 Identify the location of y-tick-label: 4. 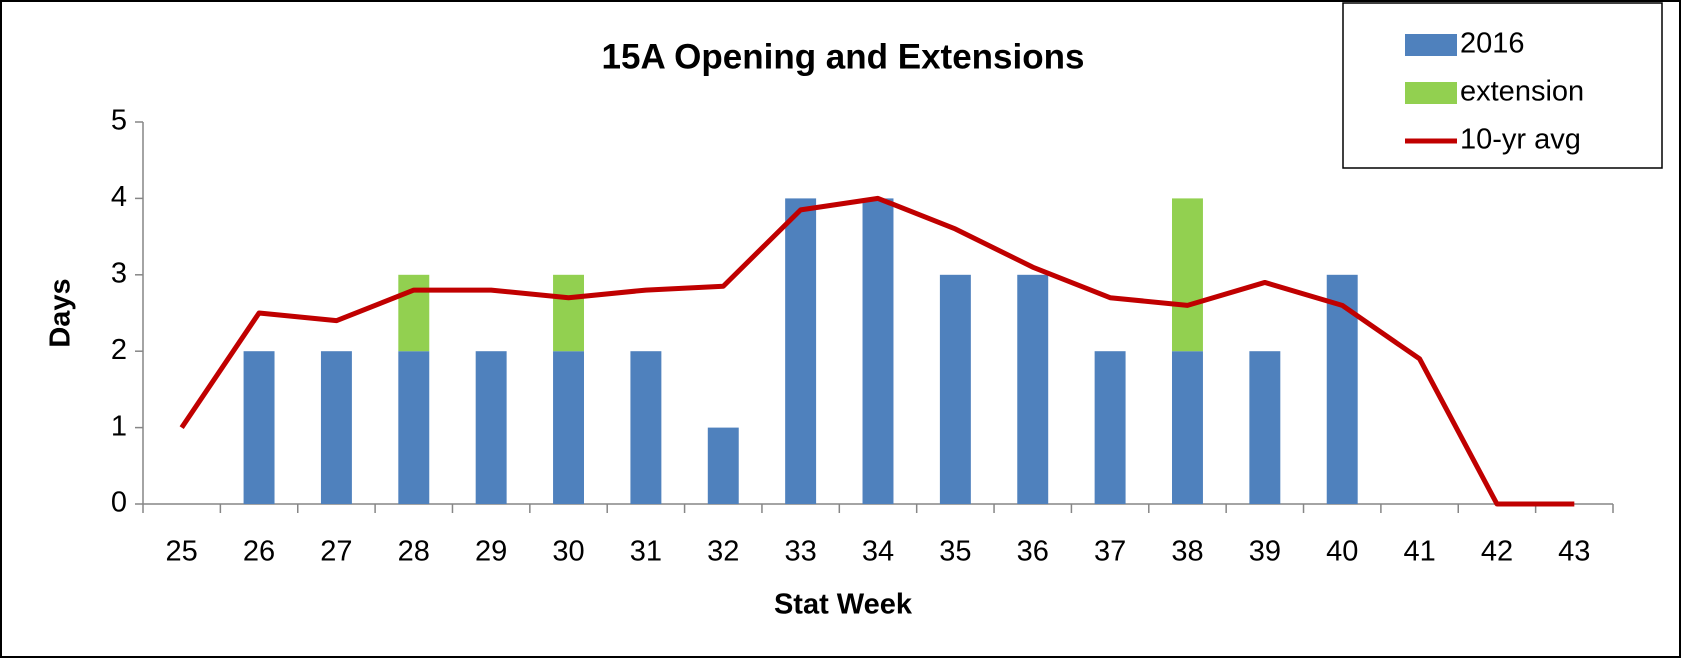
(119, 197).